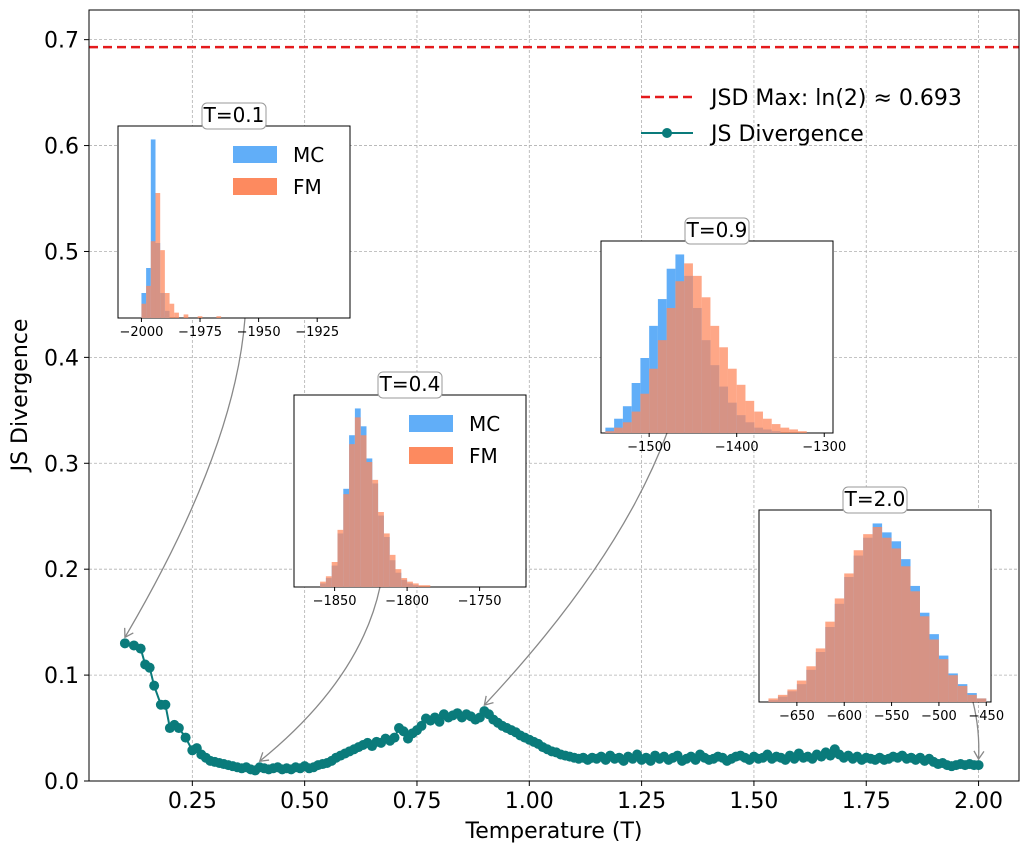 This screenshot has height=853, width=1029. What do you see at coordinates (61, 676) in the screenshot?
I see `y-tick-label-1: 0.1` at bounding box center [61, 676].